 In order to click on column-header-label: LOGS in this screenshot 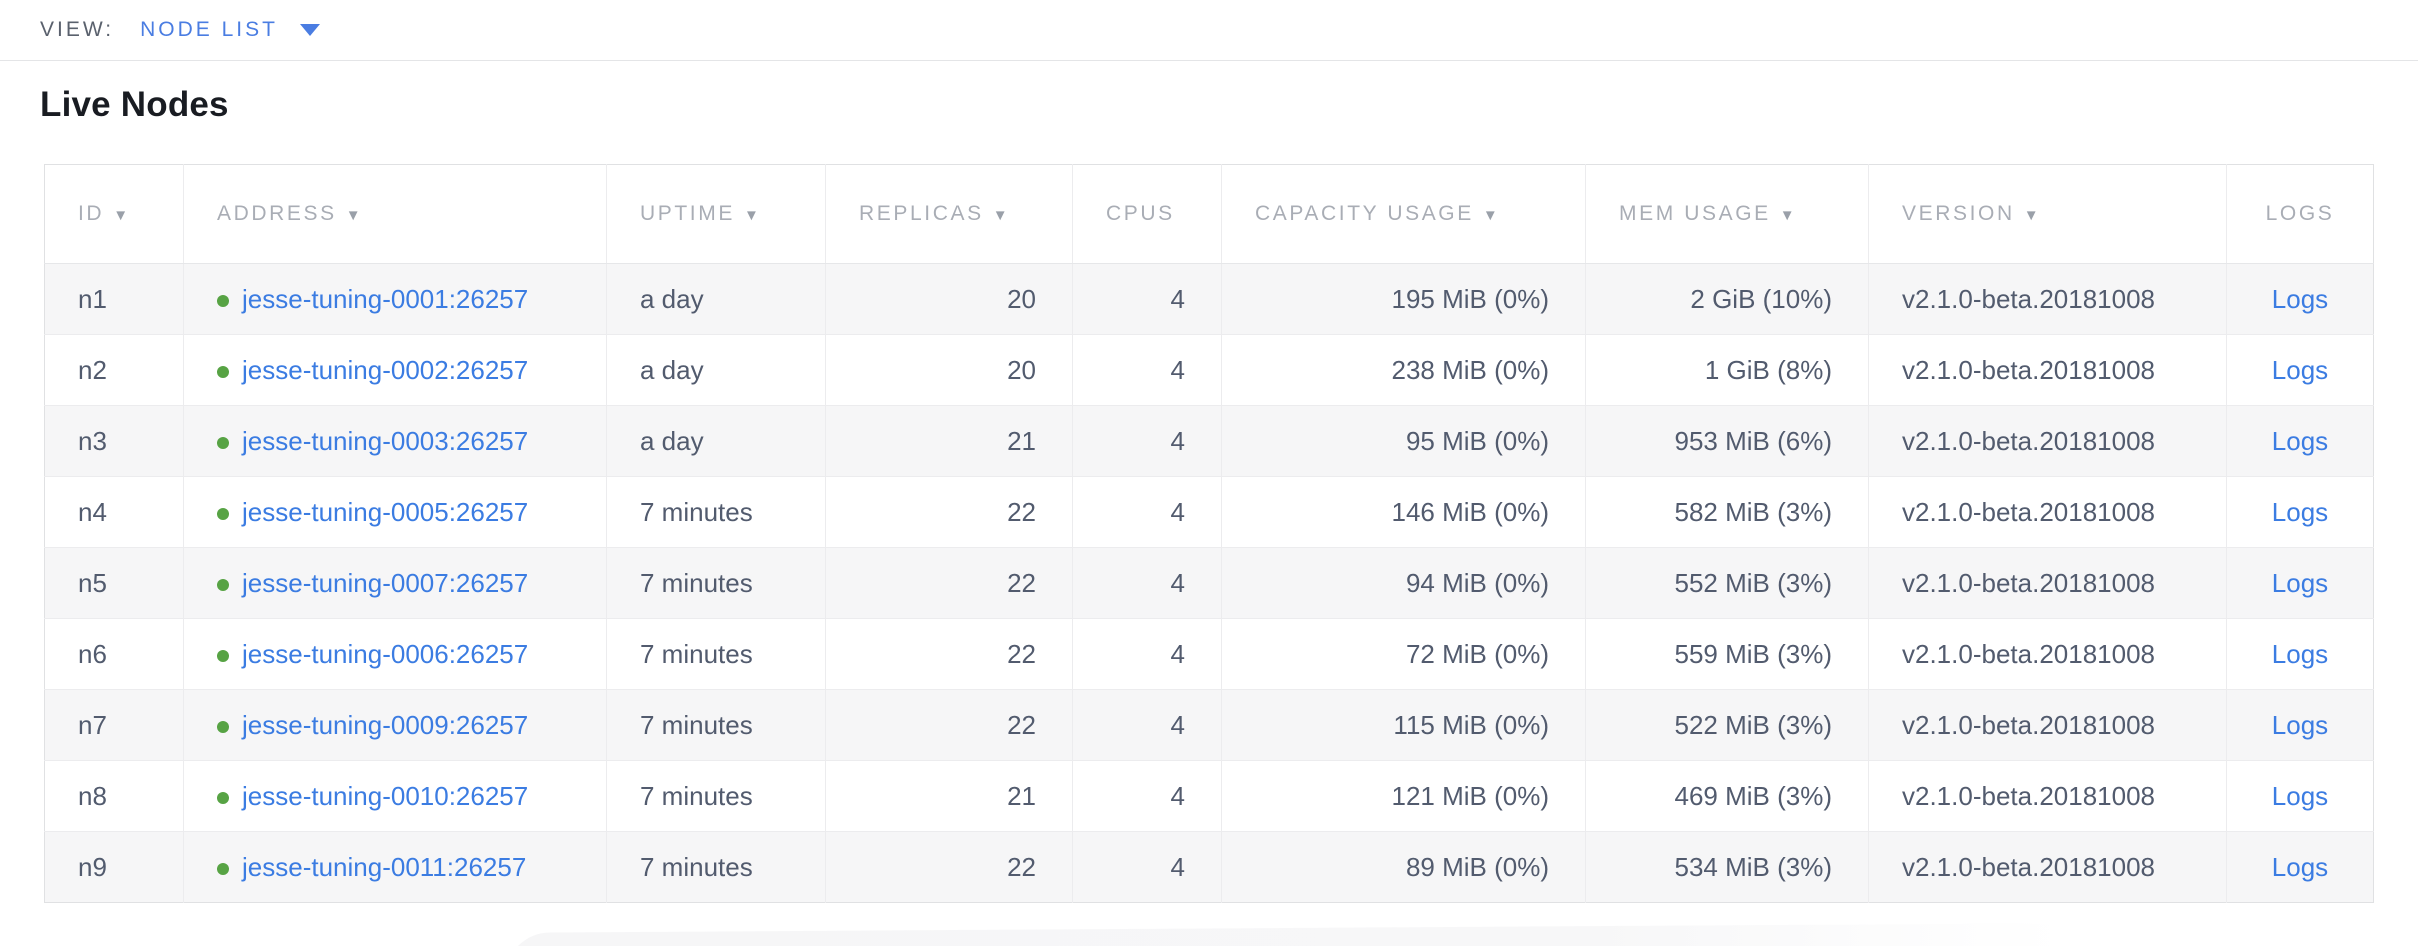, I will do `click(2300, 213)`.